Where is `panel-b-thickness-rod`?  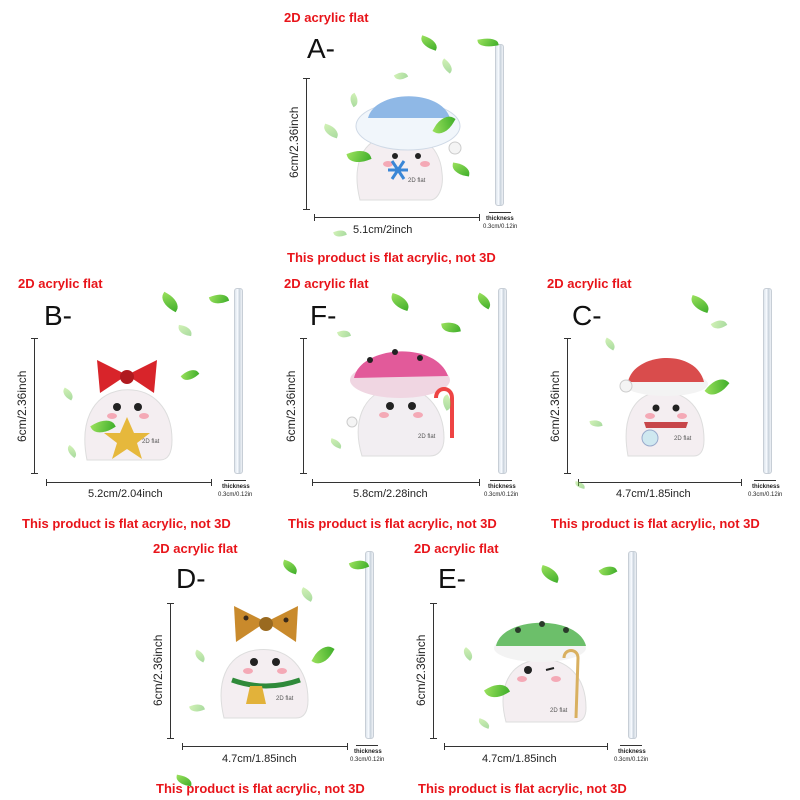
panel-b-thickness-rod is located at coordinates (238, 381).